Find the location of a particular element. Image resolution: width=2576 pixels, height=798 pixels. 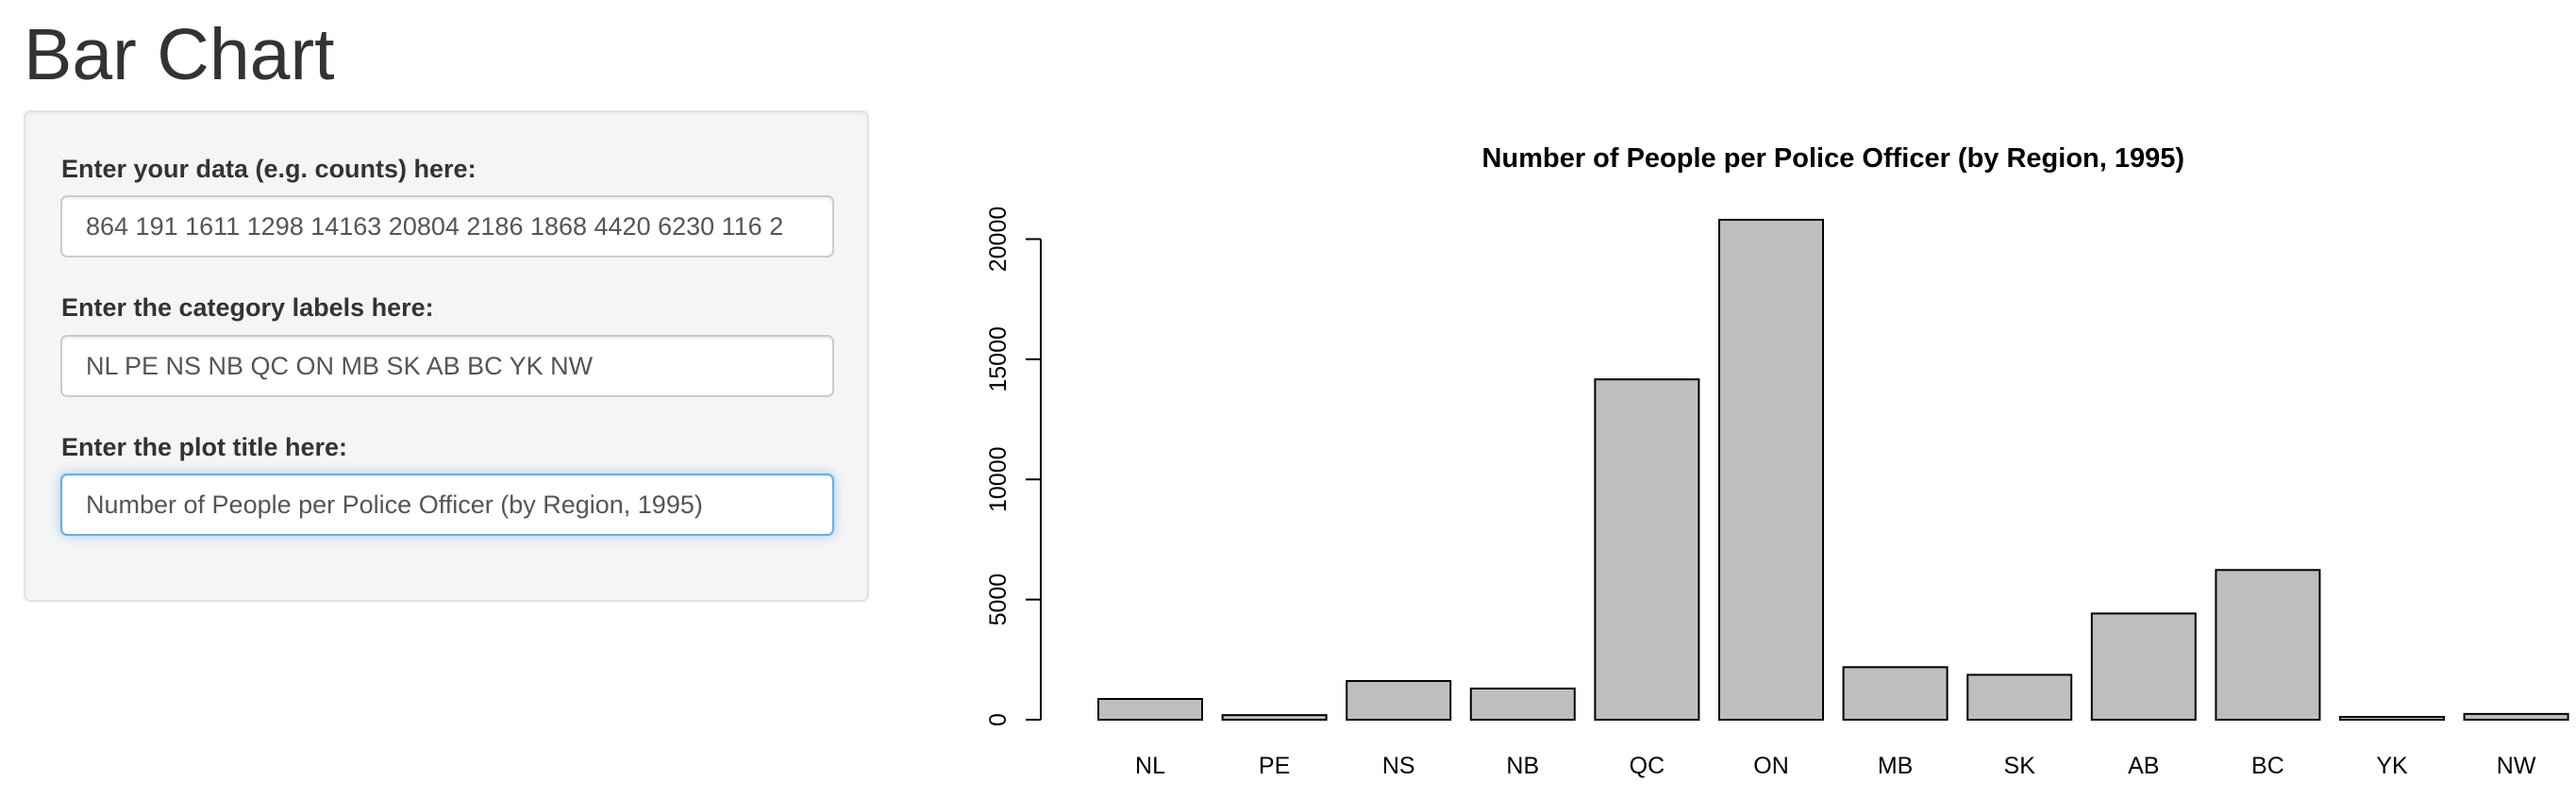

x-tick-label: MB is located at coordinates (1896, 766).